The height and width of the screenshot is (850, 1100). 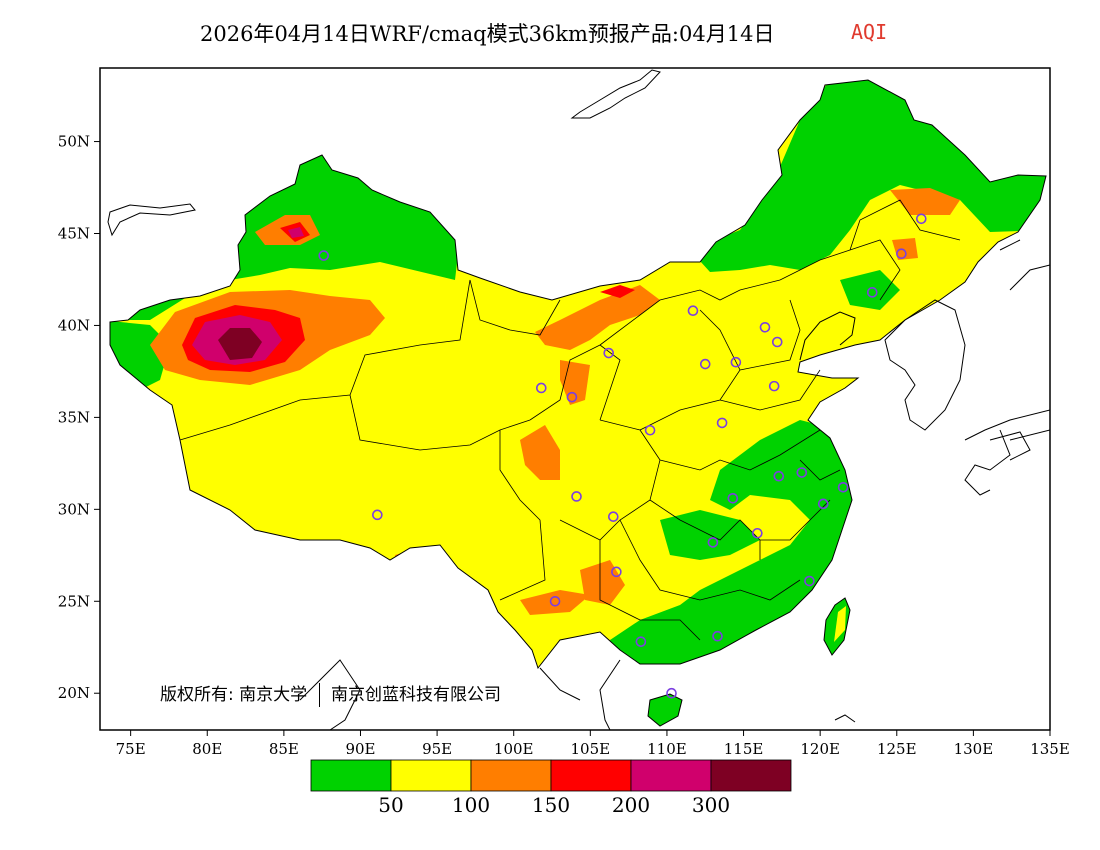 I want to click on hainan, so click(x=665, y=710).